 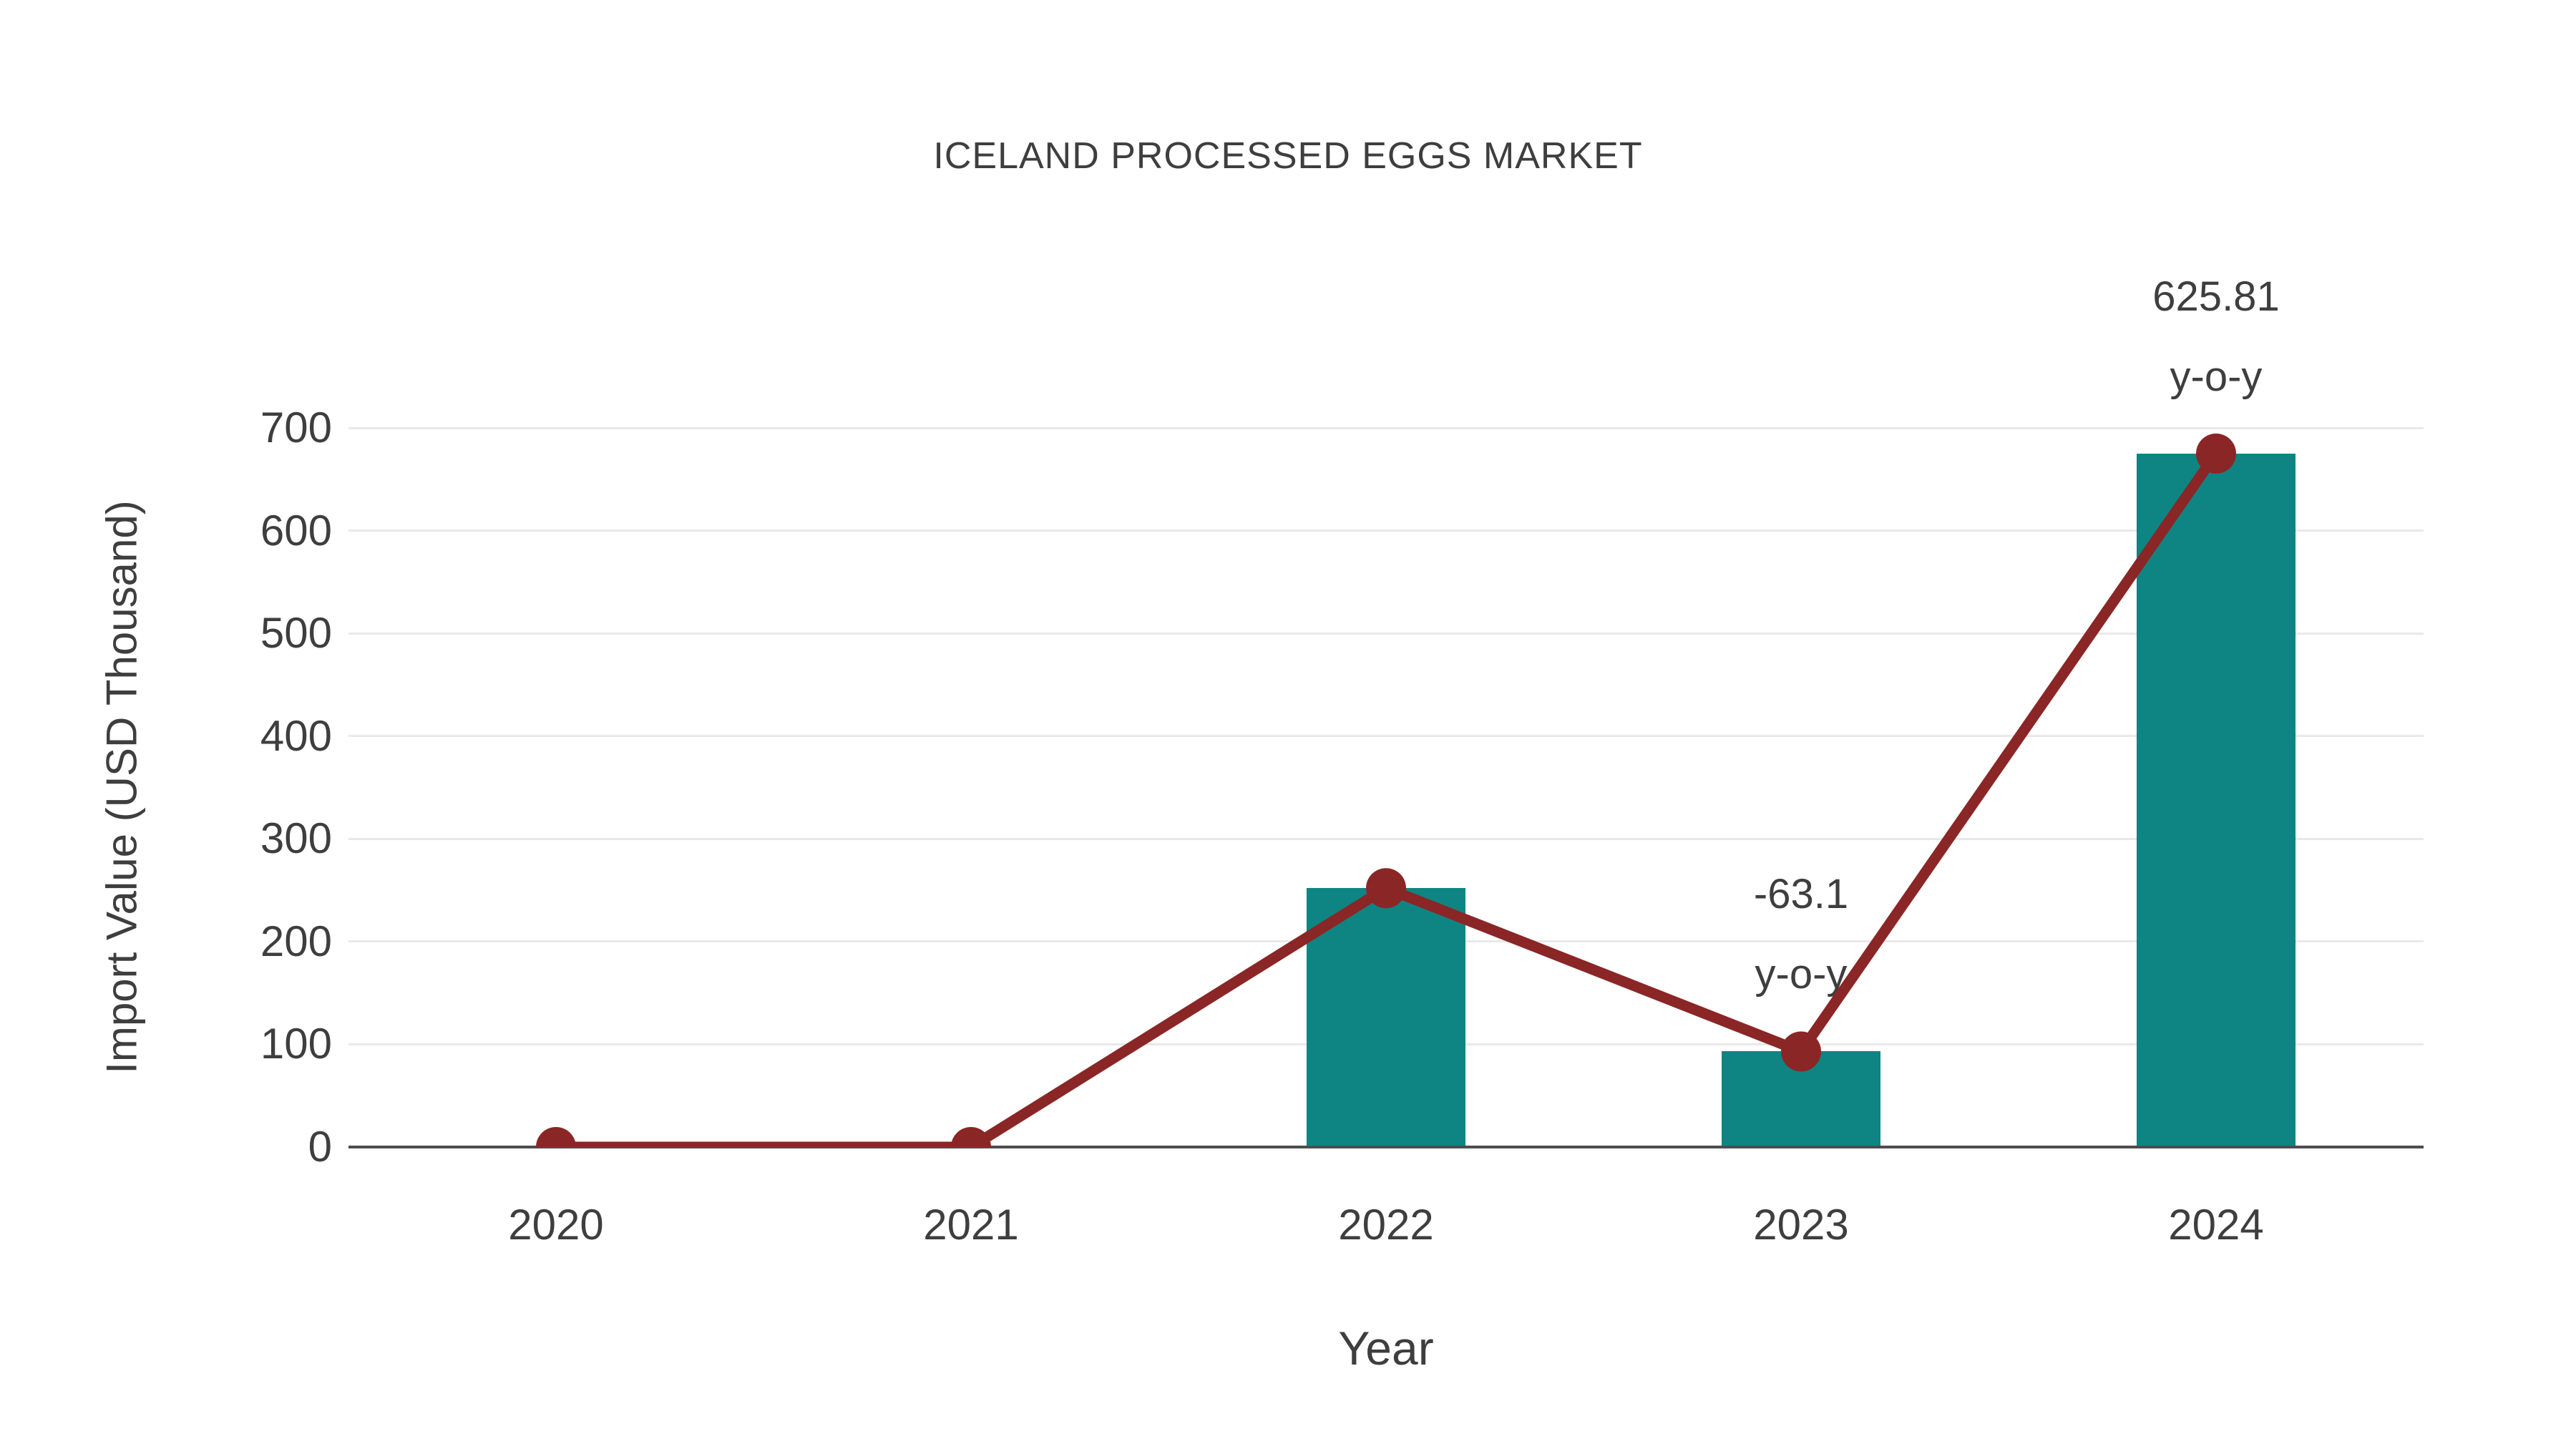 What do you see at coordinates (296, 1044) in the screenshot?
I see `y-tick-label-100: 100` at bounding box center [296, 1044].